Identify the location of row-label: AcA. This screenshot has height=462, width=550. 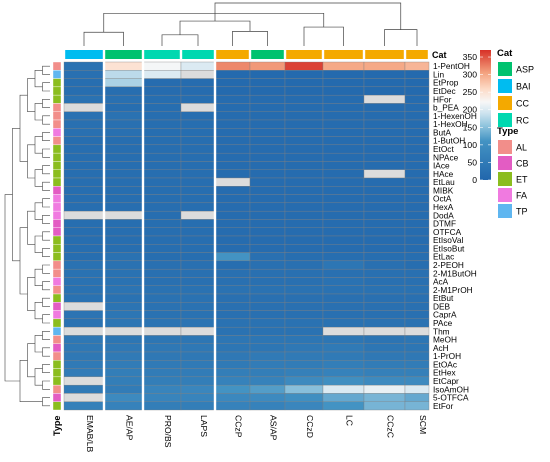
(441, 282).